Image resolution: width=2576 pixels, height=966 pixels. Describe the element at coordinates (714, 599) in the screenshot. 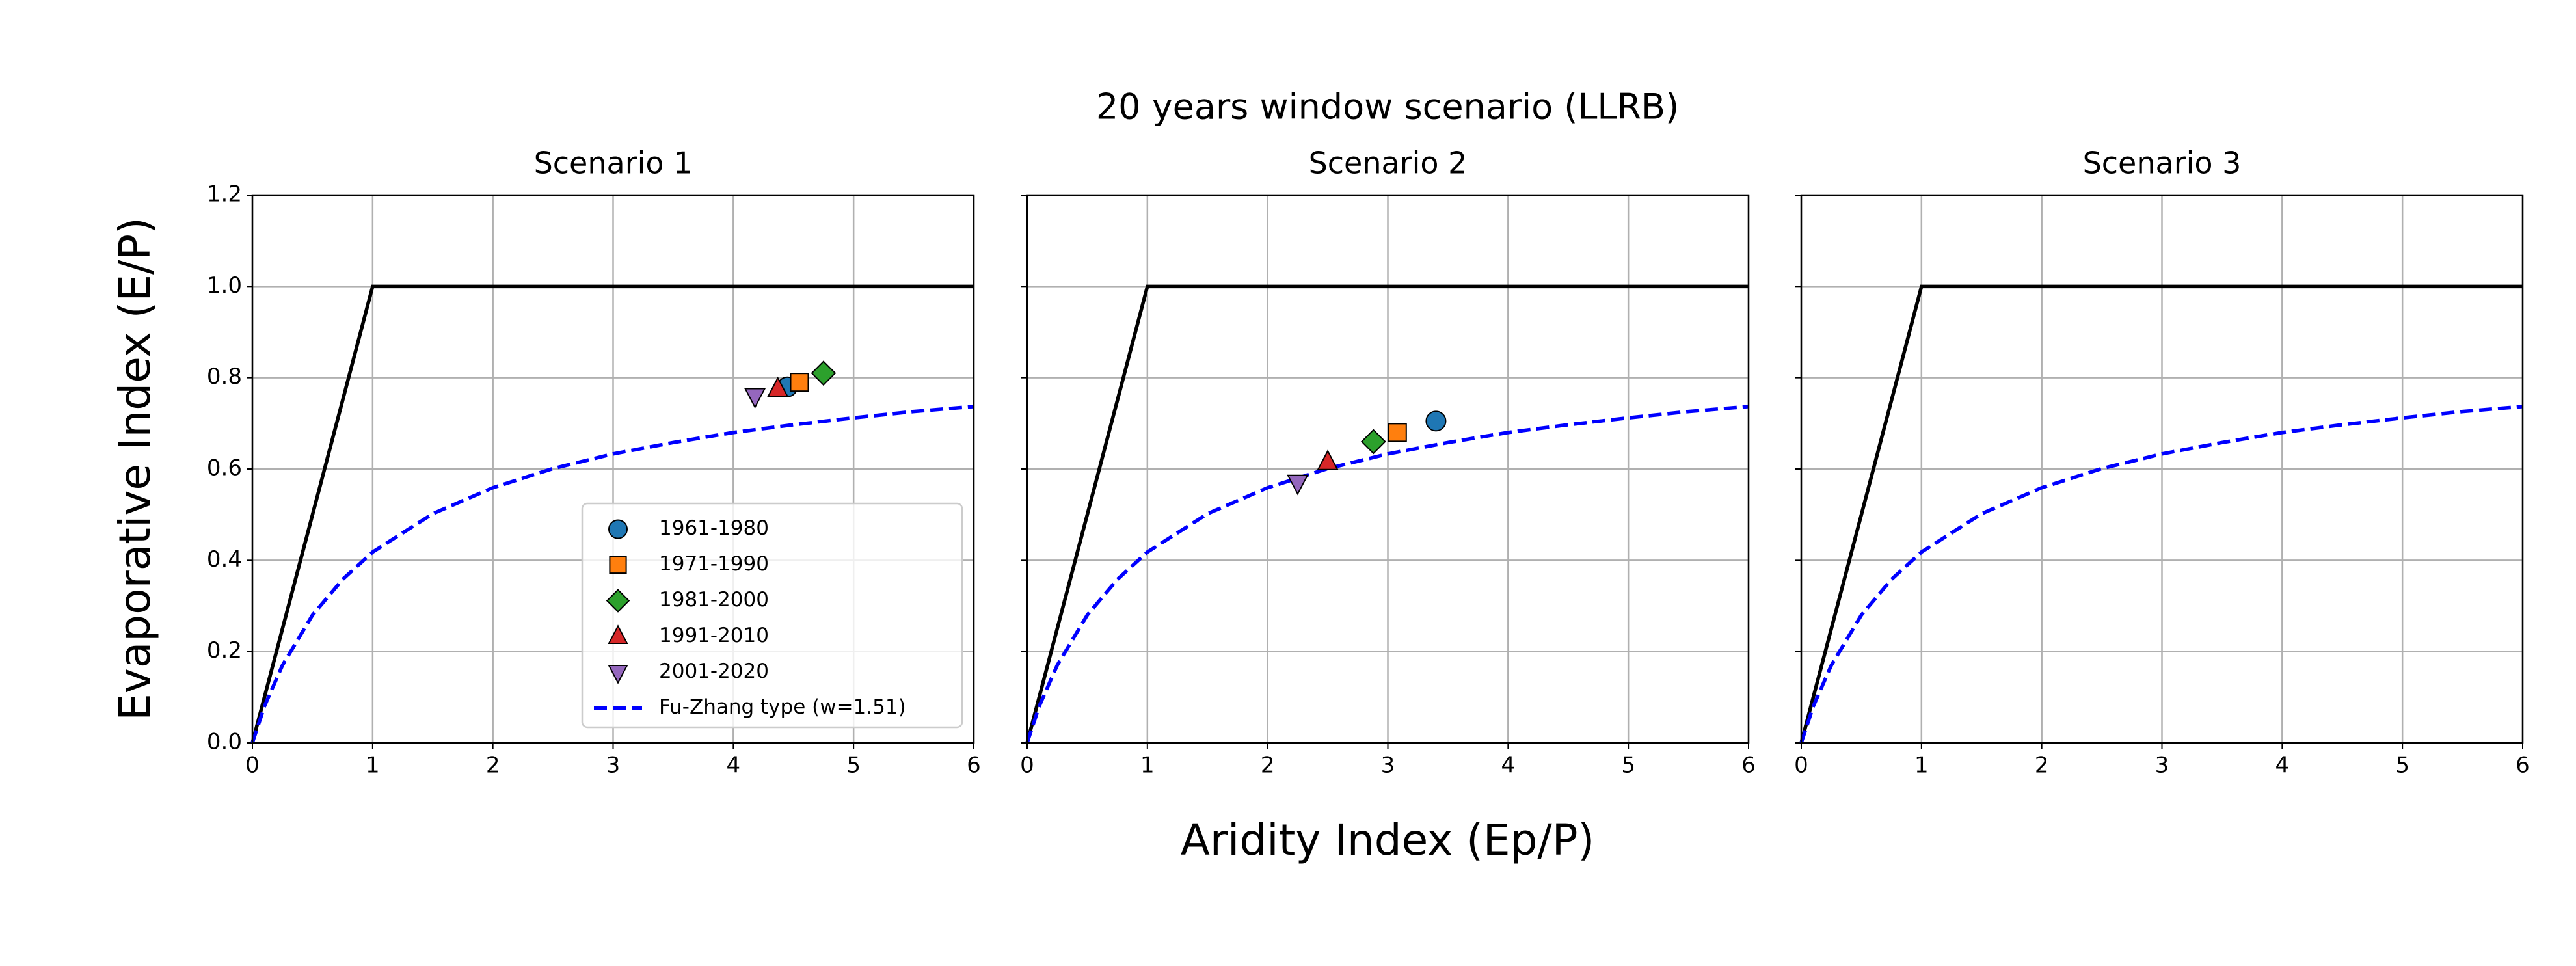

I see `legend-label: 1981-2000` at that location.